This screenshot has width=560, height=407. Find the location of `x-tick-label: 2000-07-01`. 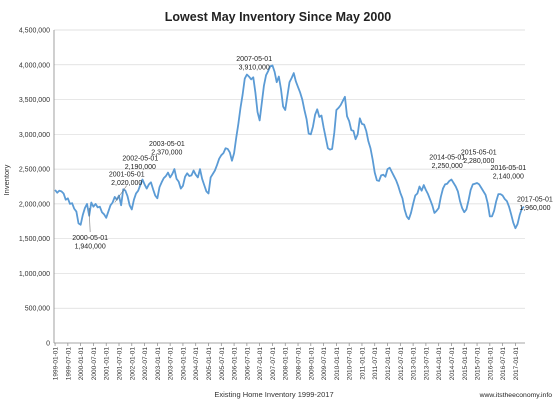

x-tick-label: 2000-07-01 is located at coordinates (94, 364).